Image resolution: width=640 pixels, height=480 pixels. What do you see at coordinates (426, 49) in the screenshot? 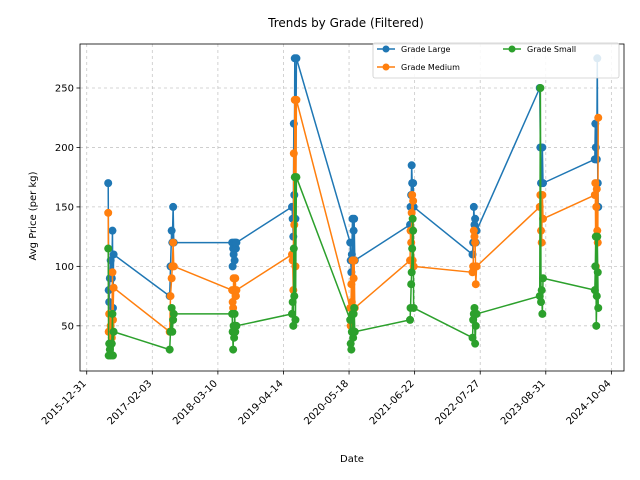
I see `legend-label: Grade Large` at bounding box center [426, 49].